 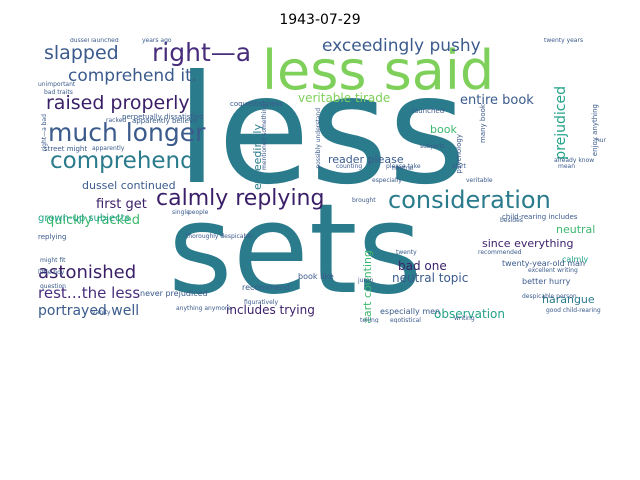 I want to click on word-recommended: recommended, so click(x=500, y=252).